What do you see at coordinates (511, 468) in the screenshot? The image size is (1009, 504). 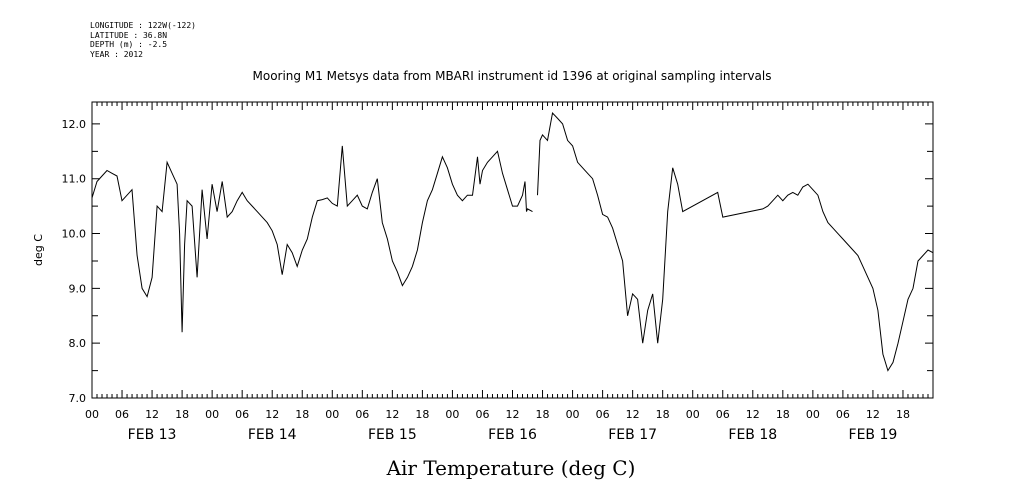 I see `x-axis-label: Air Temperature (deg C)` at bounding box center [511, 468].